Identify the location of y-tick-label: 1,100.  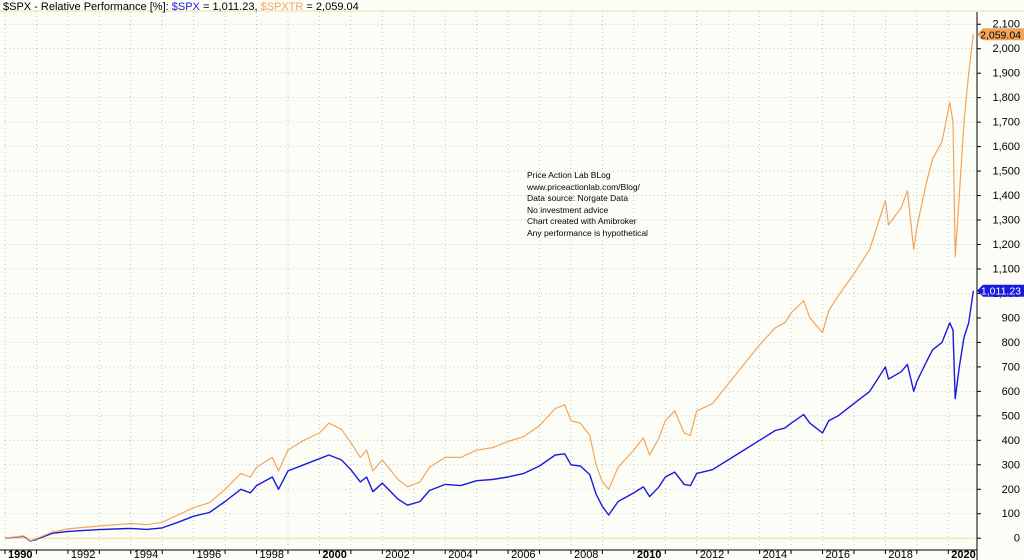
(1006, 269).